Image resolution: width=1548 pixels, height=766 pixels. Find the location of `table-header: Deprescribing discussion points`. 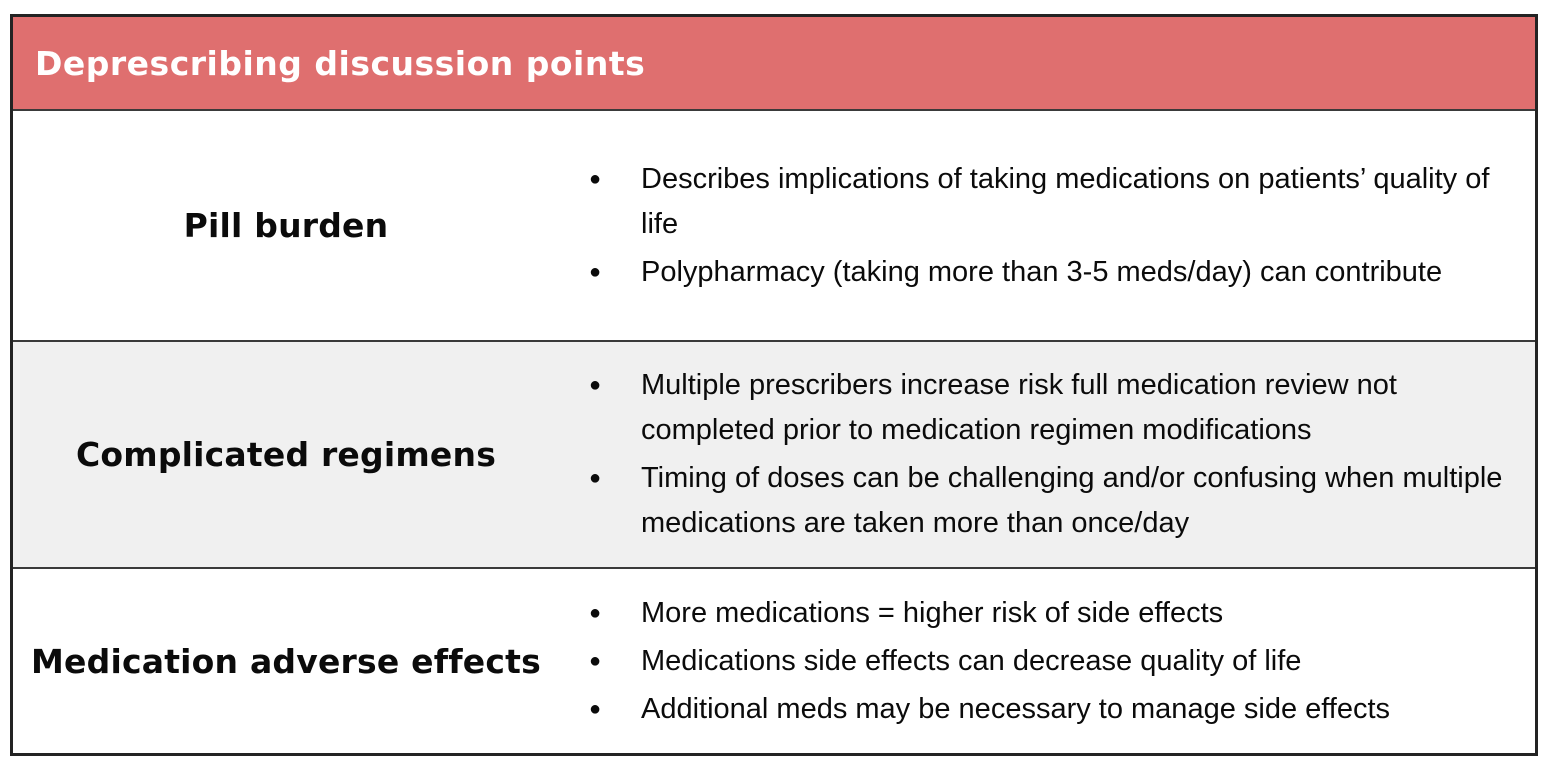

table-header: Deprescribing discussion points is located at coordinates (774, 63).